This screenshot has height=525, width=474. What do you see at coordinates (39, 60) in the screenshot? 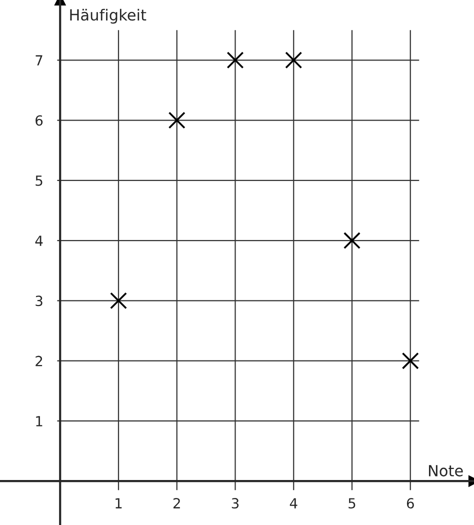
I see `y-tick-label: 7` at bounding box center [39, 60].